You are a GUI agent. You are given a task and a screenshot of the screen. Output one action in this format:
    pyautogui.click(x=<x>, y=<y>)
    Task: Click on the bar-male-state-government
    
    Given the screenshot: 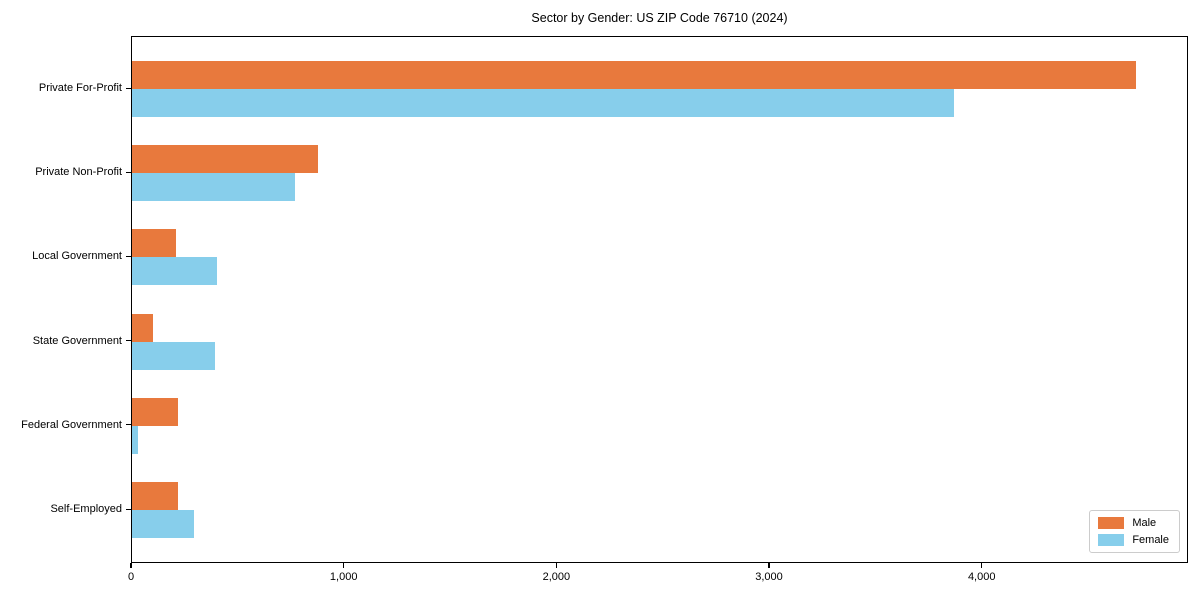 What is the action you would take?
    pyautogui.click(x=143, y=327)
    